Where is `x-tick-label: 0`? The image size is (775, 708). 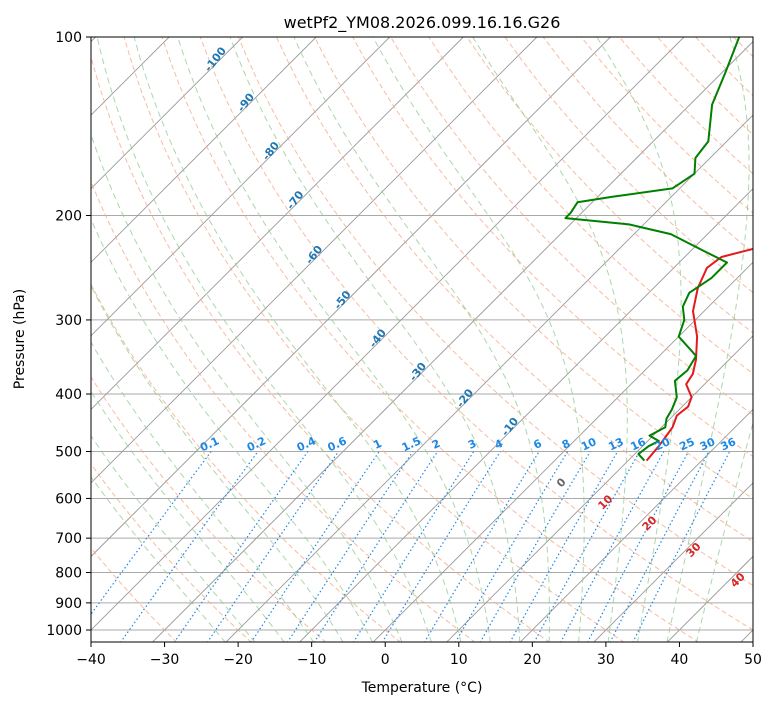 x-tick-label: 0 is located at coordinates (385, 660).